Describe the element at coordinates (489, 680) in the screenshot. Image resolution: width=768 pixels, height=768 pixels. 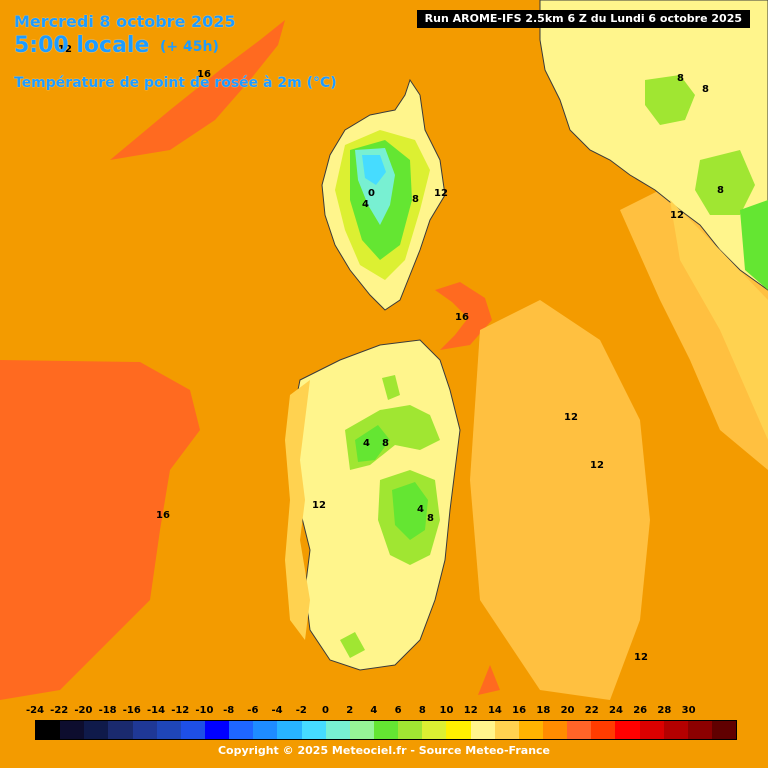
I see `warm-zone-south` at that location.